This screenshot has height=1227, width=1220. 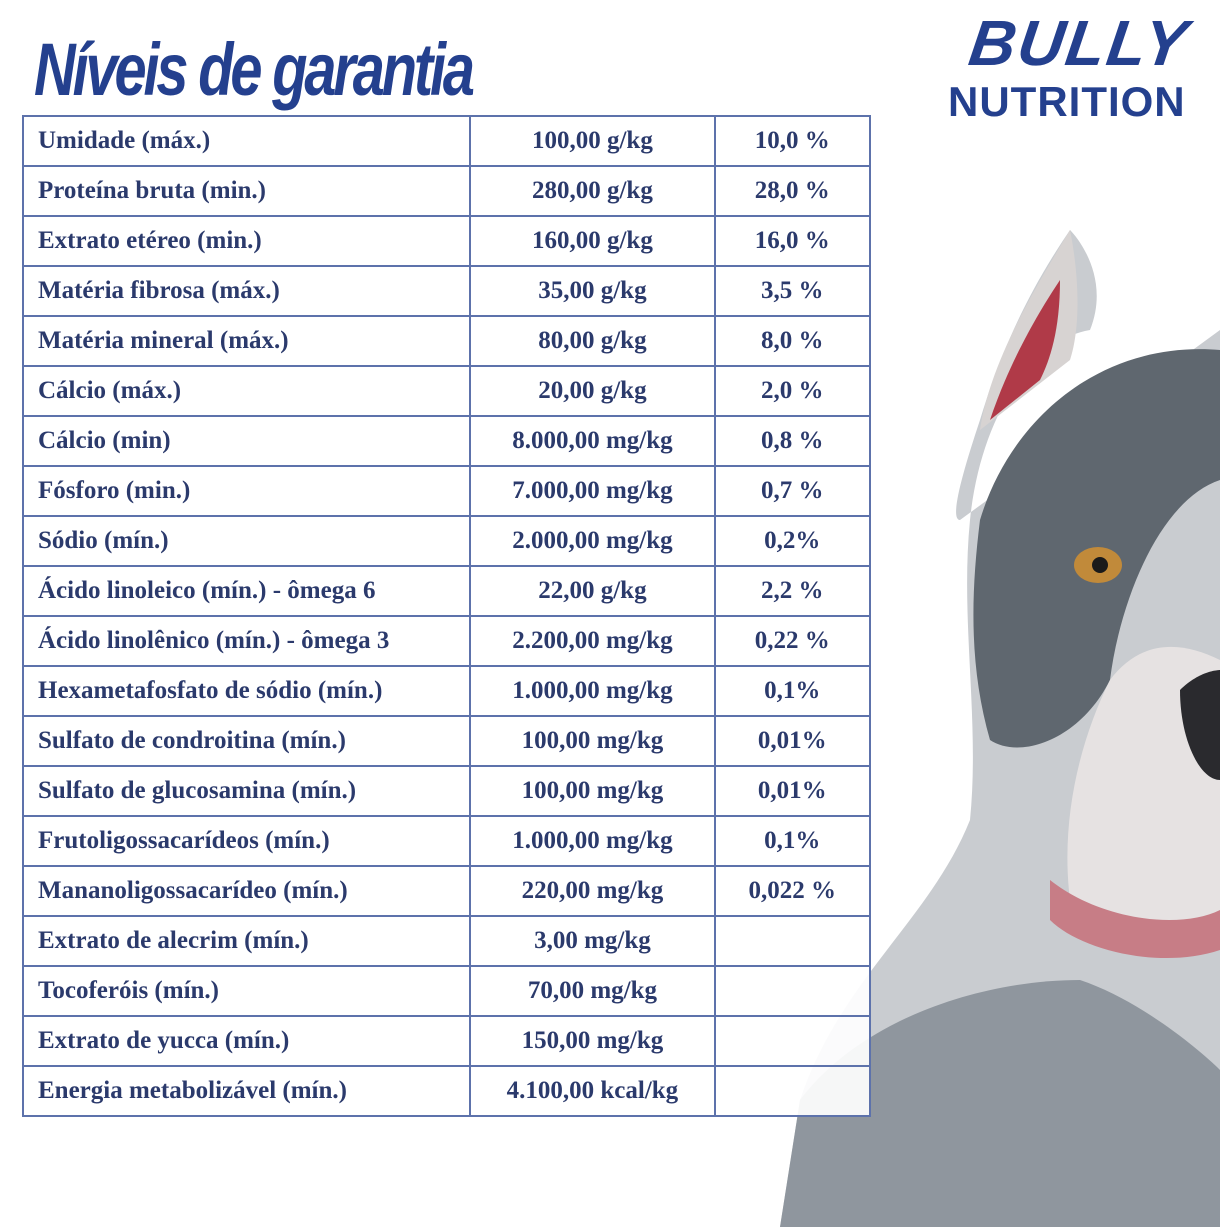 I want to click on nutrient-percent: 10,0 %, so click(x=792, y=141).